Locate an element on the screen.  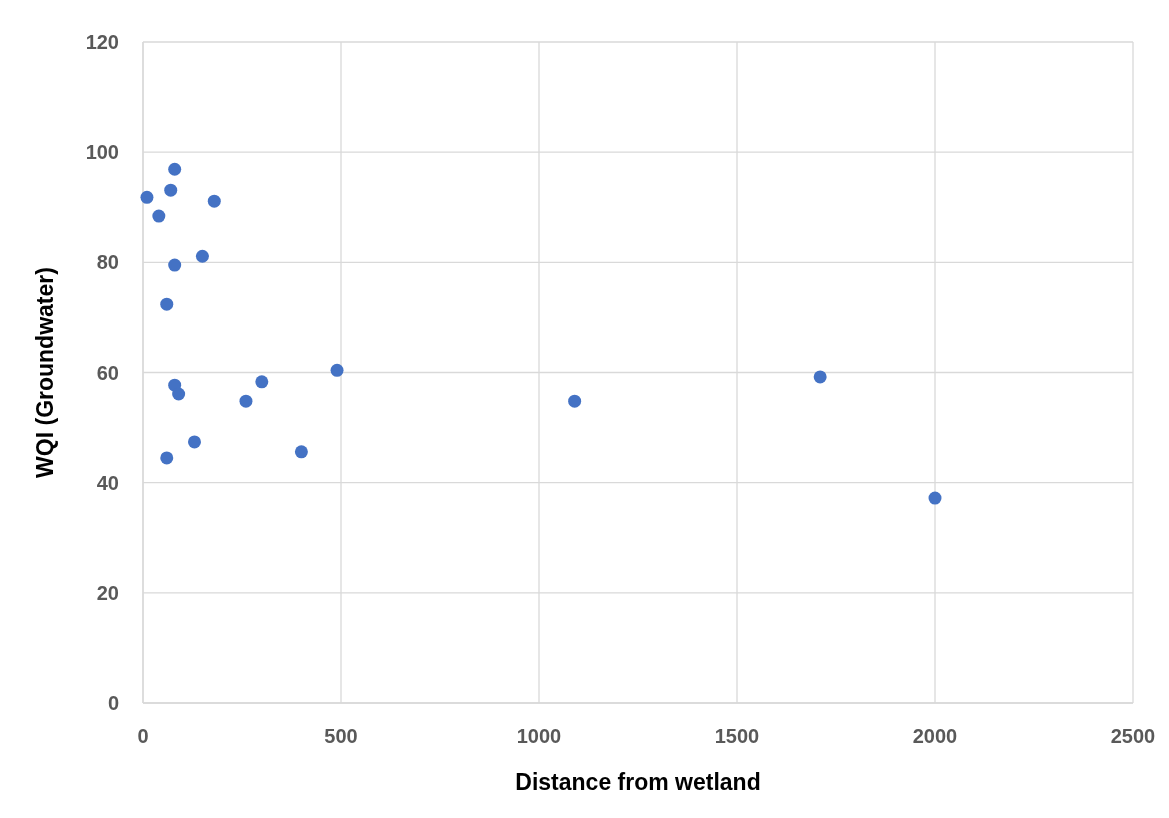
y-tick-label: 0 is located at coordinates (113, 703).